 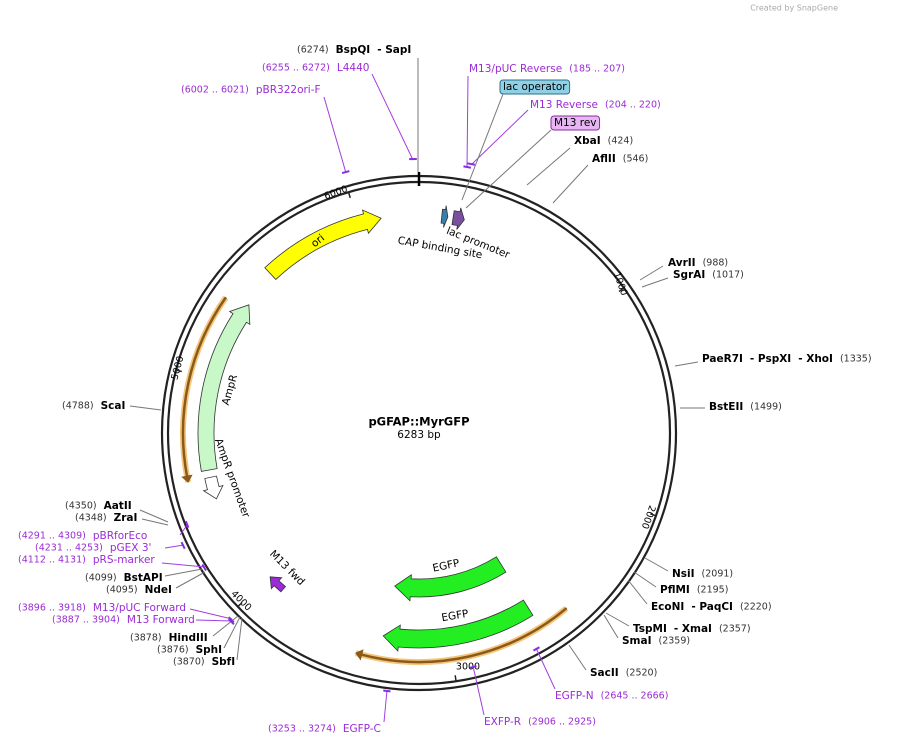 What do you see at coordinates (716, 263) in the screenshot?
I see `enzyme-position: (988)` at bounding box center [716, 263].